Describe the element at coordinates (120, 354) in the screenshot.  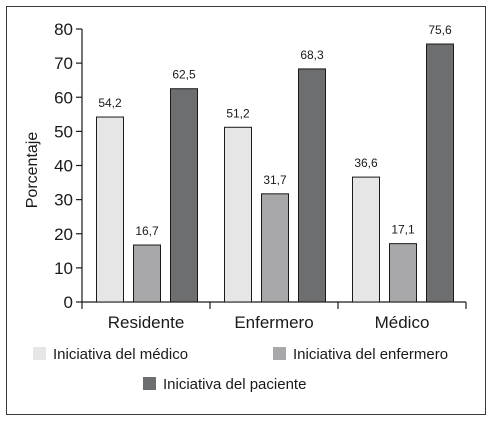
I see `legend-label: Iniciativa del médico` at that location.